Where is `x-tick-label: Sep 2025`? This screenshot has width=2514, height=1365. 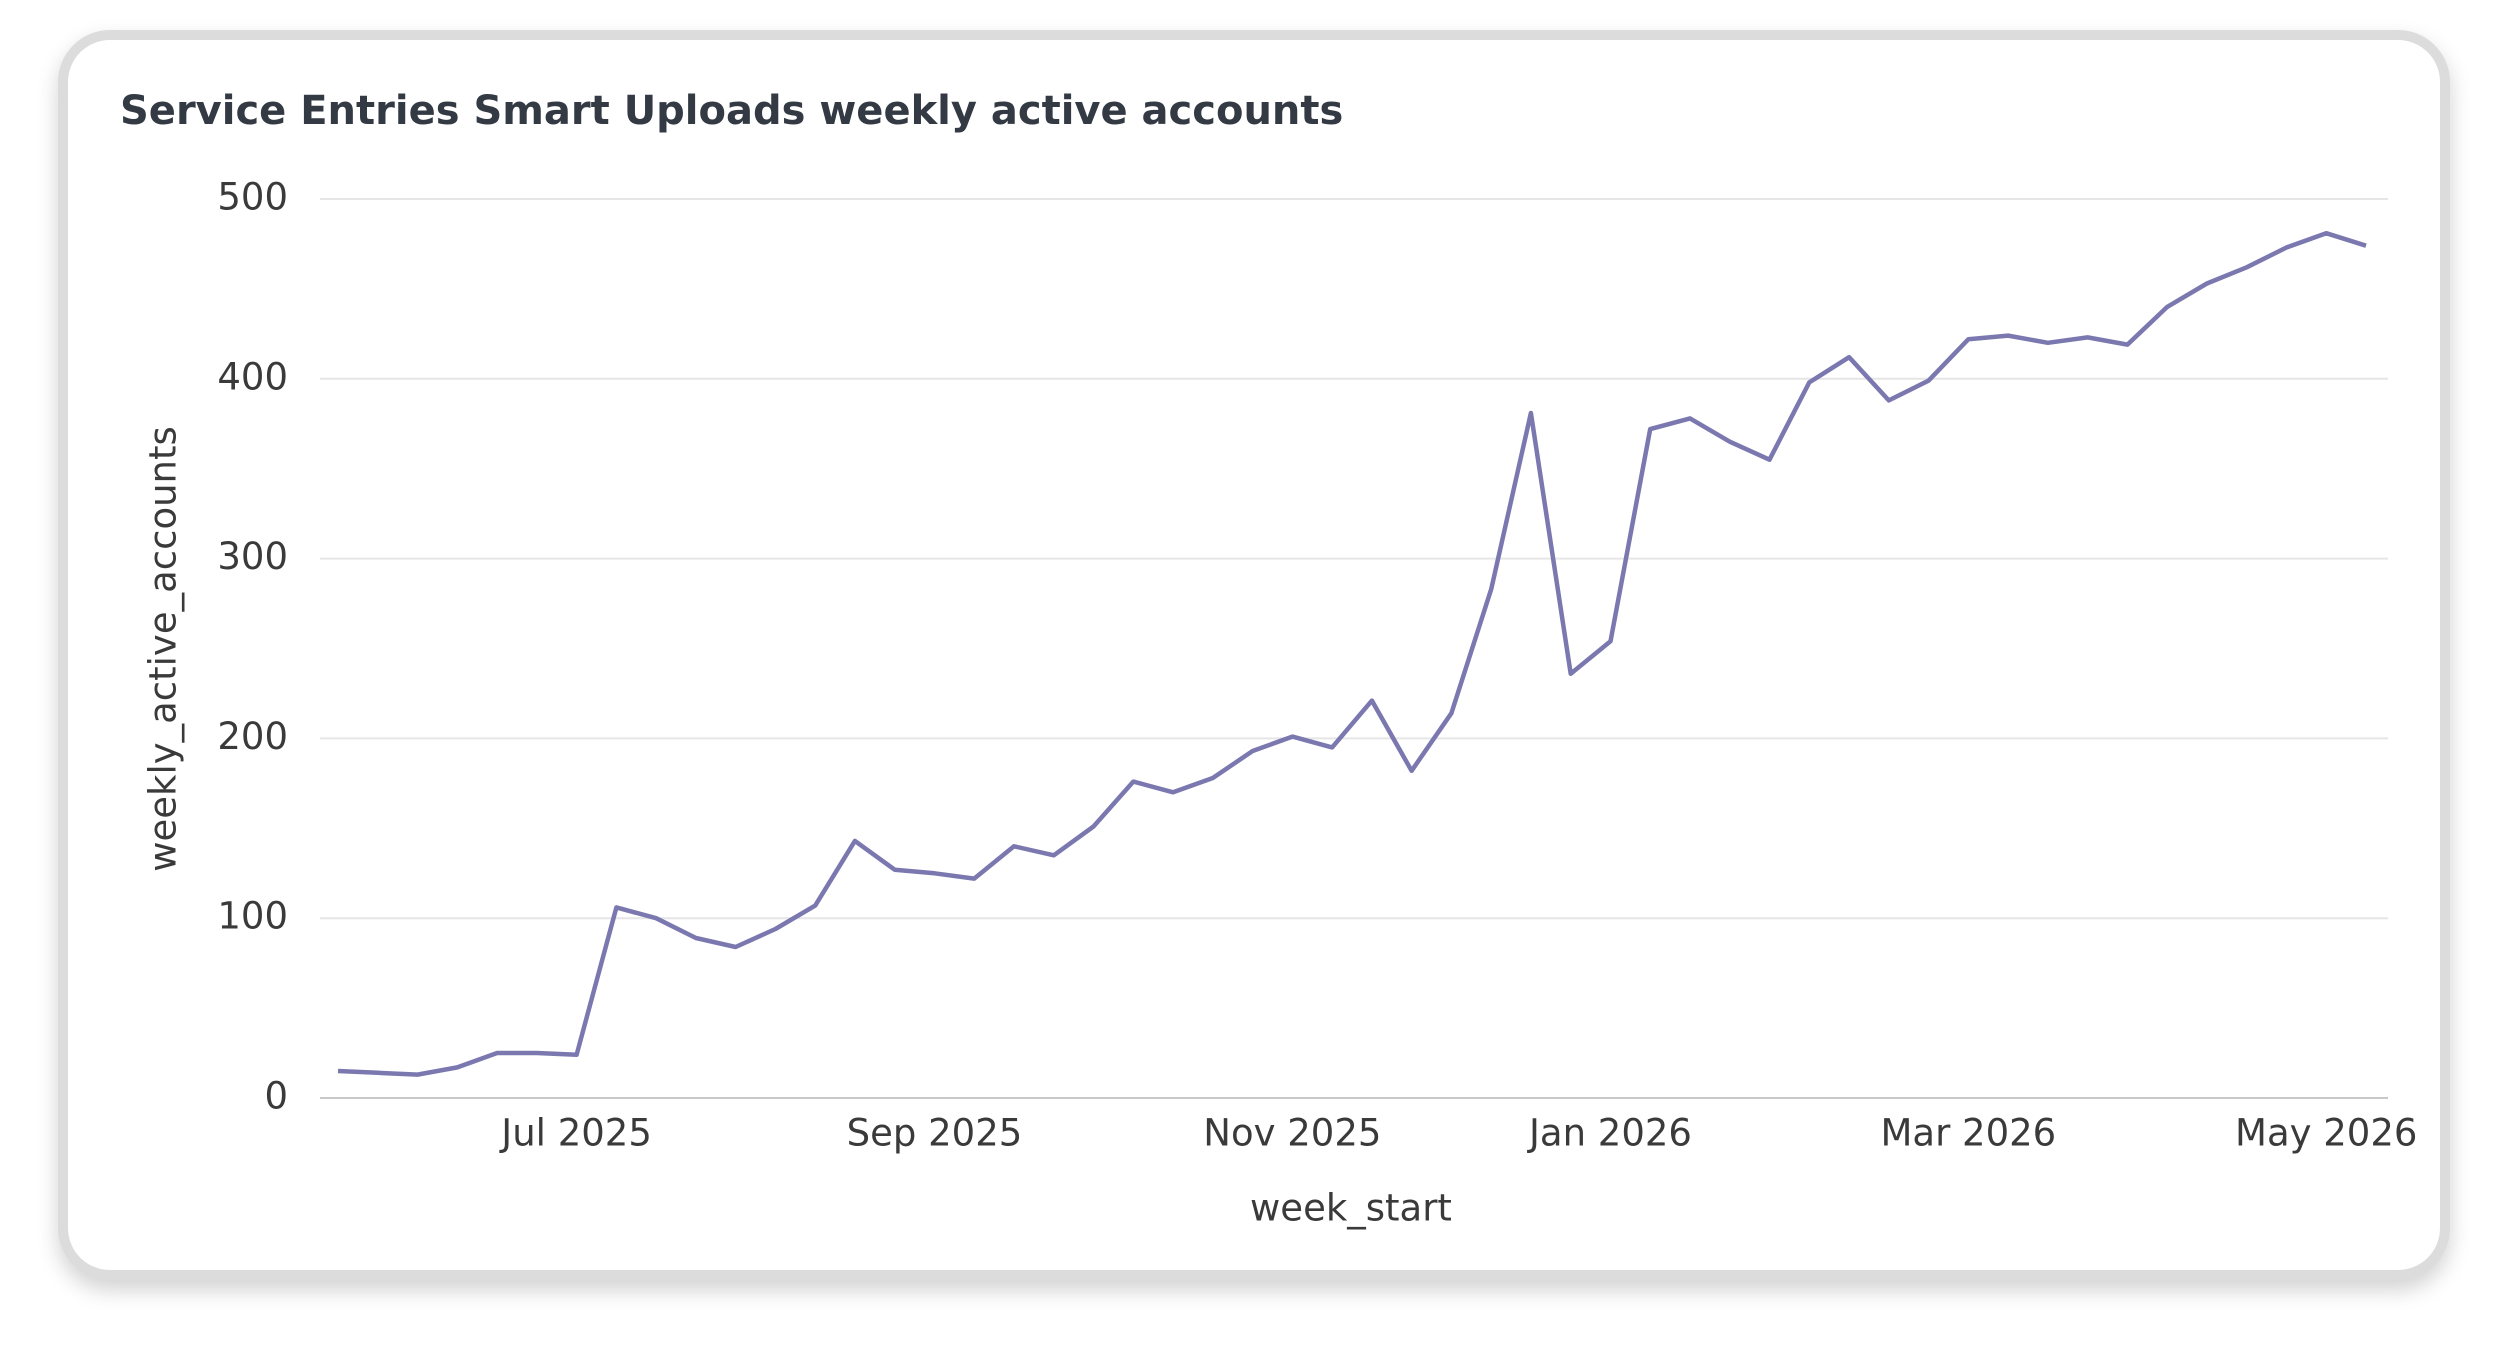 x-tick-label: Sep 2025 is located at coordinates (935, 1133).